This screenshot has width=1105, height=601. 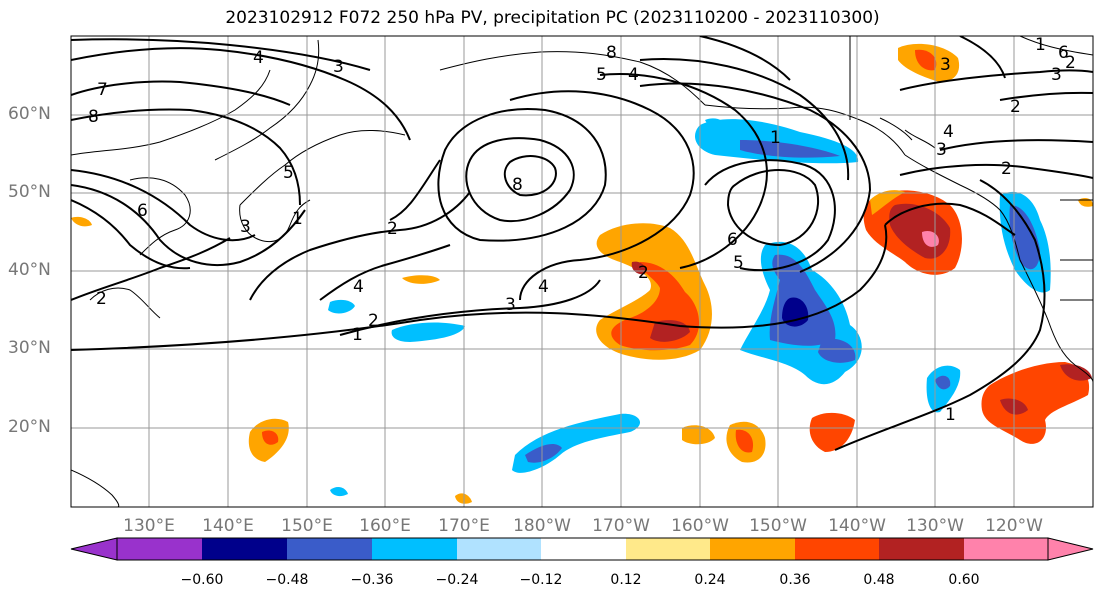 What do you see at coordinates (778, 526) in the screenshot?
I see `lon-label: 150°W` at bounding box center [778, 526].